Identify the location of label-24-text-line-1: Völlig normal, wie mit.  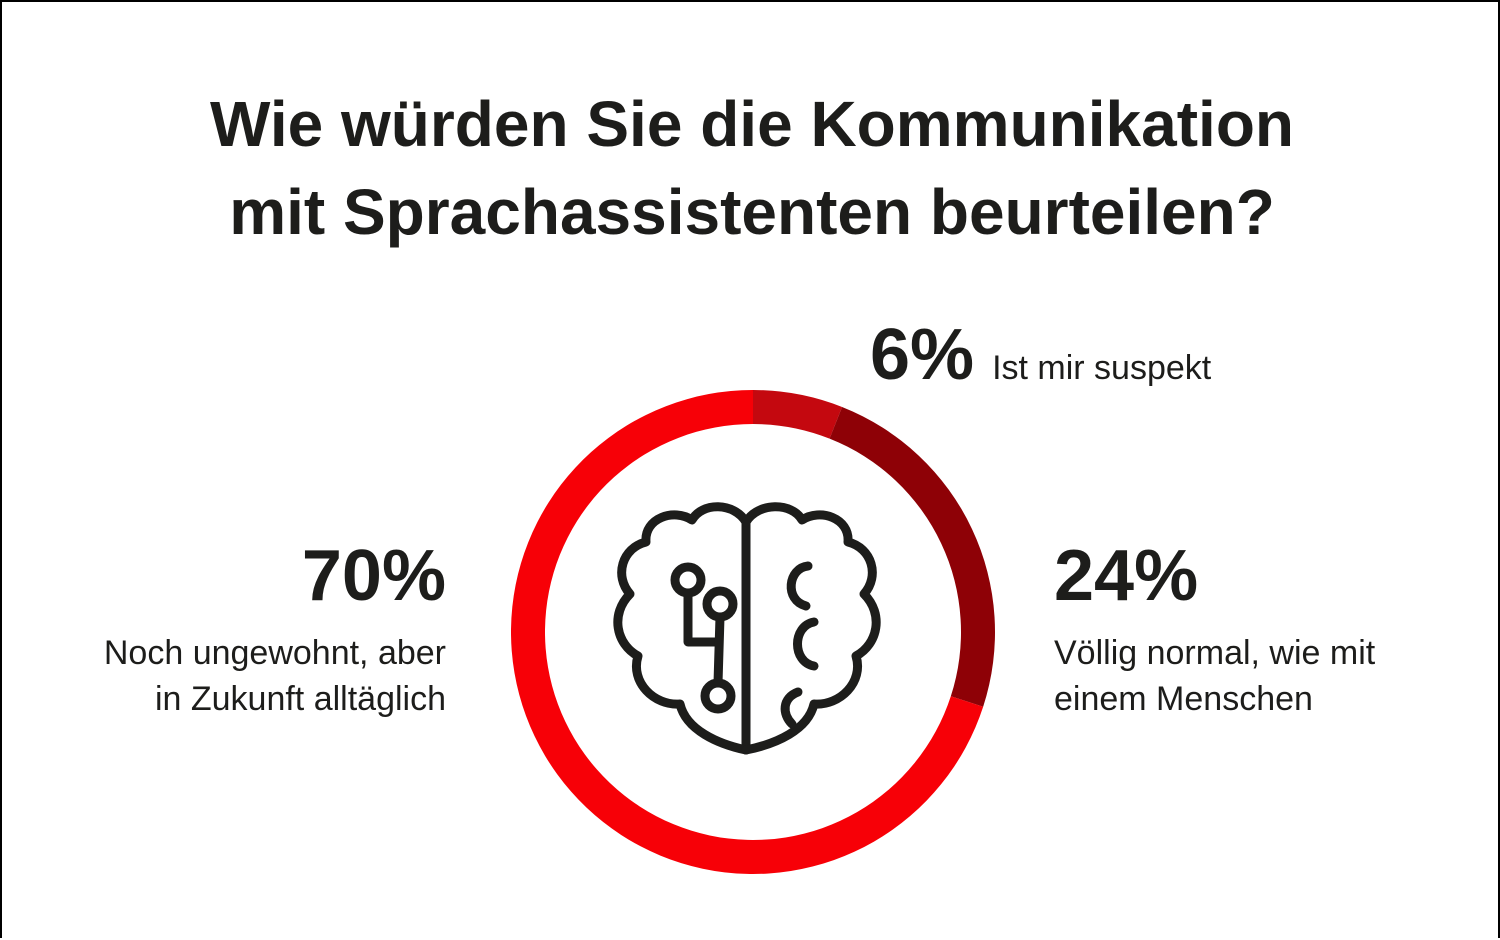
(1215, 653).